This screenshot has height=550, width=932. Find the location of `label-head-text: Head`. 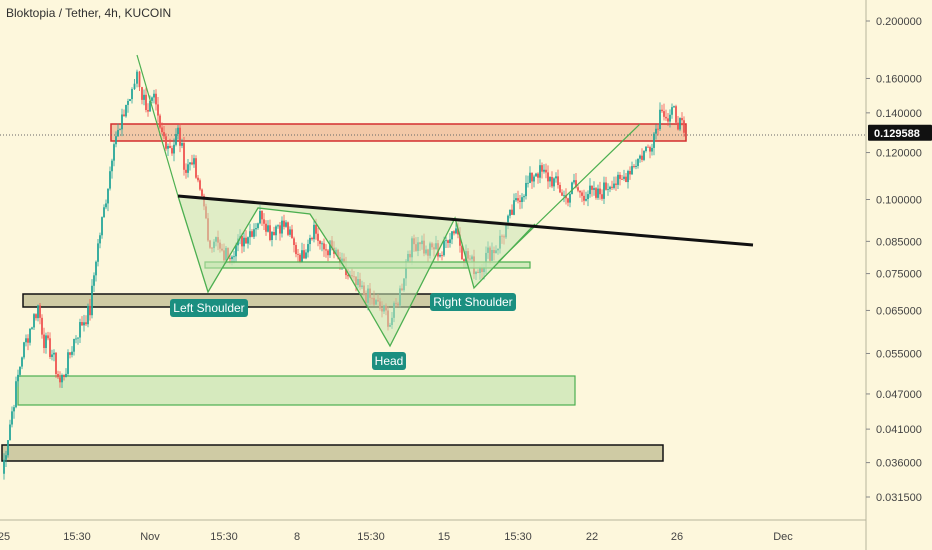

label-head-text: Head is located at coordinates (389, 361).